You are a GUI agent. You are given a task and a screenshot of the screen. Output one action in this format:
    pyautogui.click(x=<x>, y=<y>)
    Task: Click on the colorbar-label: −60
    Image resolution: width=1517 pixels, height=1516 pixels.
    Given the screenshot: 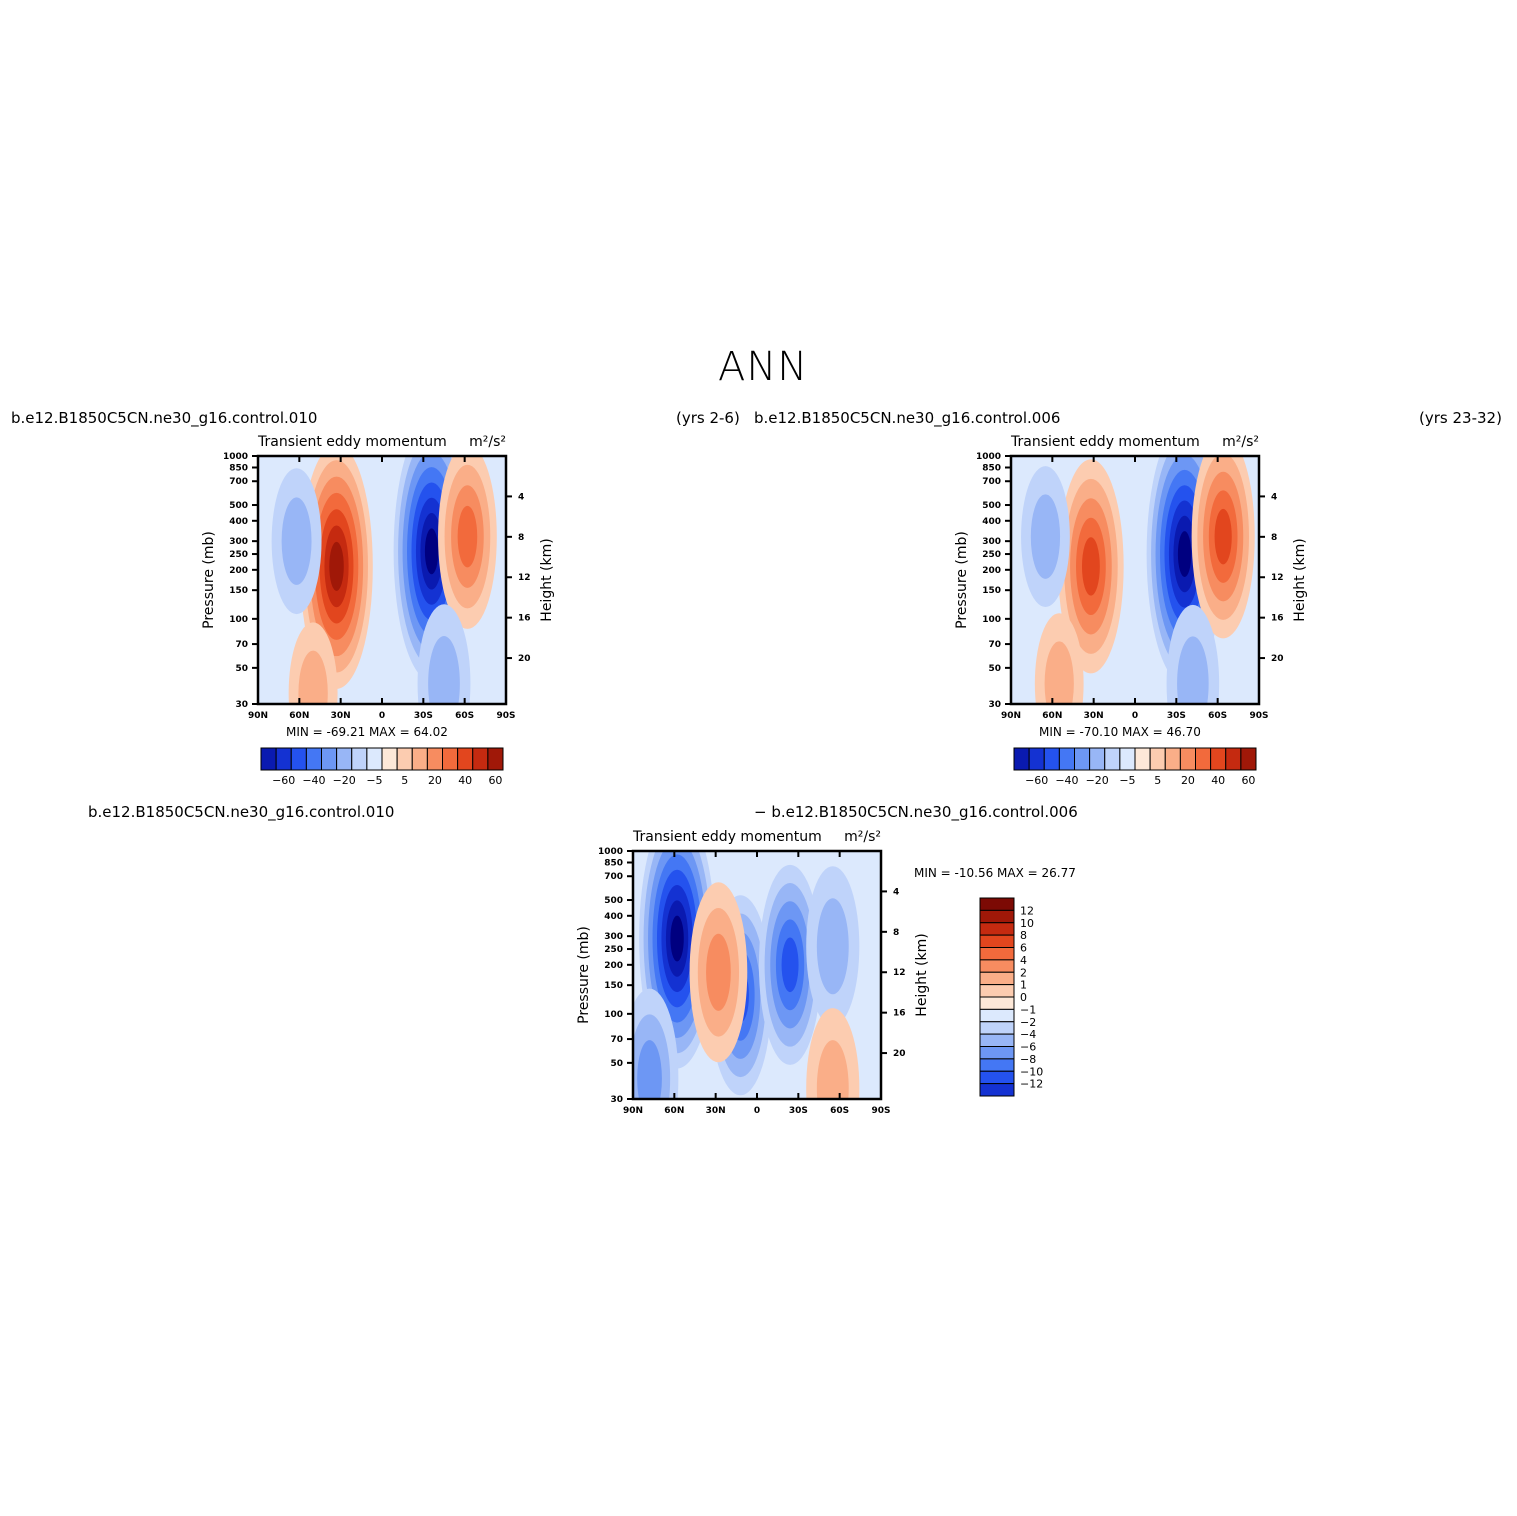 What is the action you would take?
    pyautogui.click(x=1036, y=780)
    